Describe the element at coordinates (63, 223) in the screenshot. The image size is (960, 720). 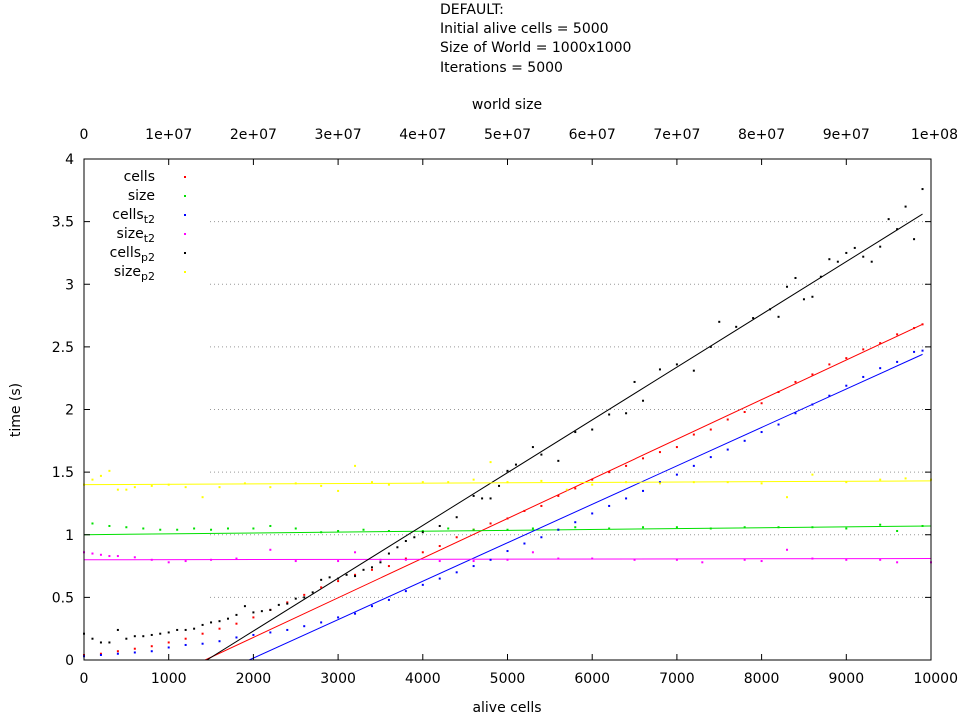
I see `y-tick-label: 3.5` at that location.